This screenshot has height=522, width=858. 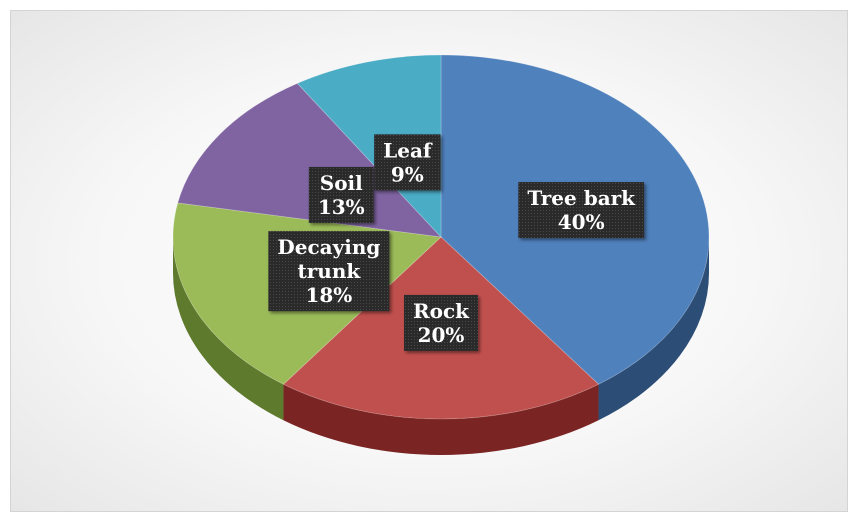 What do you see at coordinates (228, 329) in the screenshot?
I see `pie-side-decaying-trunk` at bounding box center [228, 329].